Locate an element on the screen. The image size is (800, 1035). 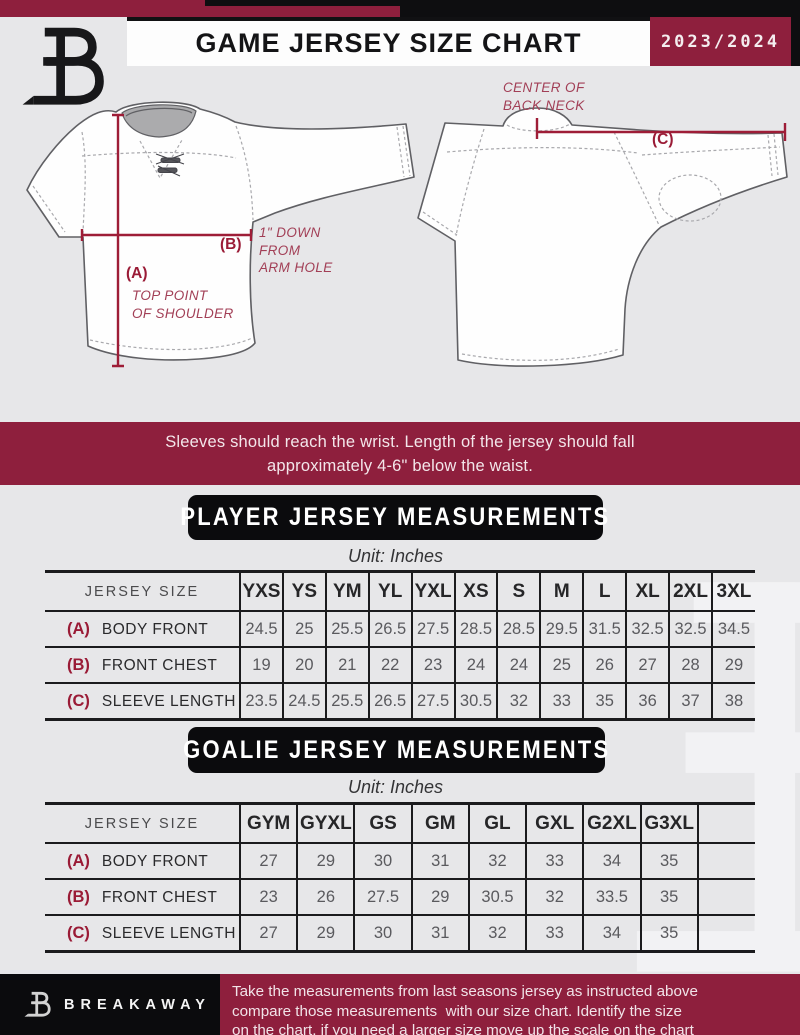
measurement-value: 25 is located at coordinates (303, 628).